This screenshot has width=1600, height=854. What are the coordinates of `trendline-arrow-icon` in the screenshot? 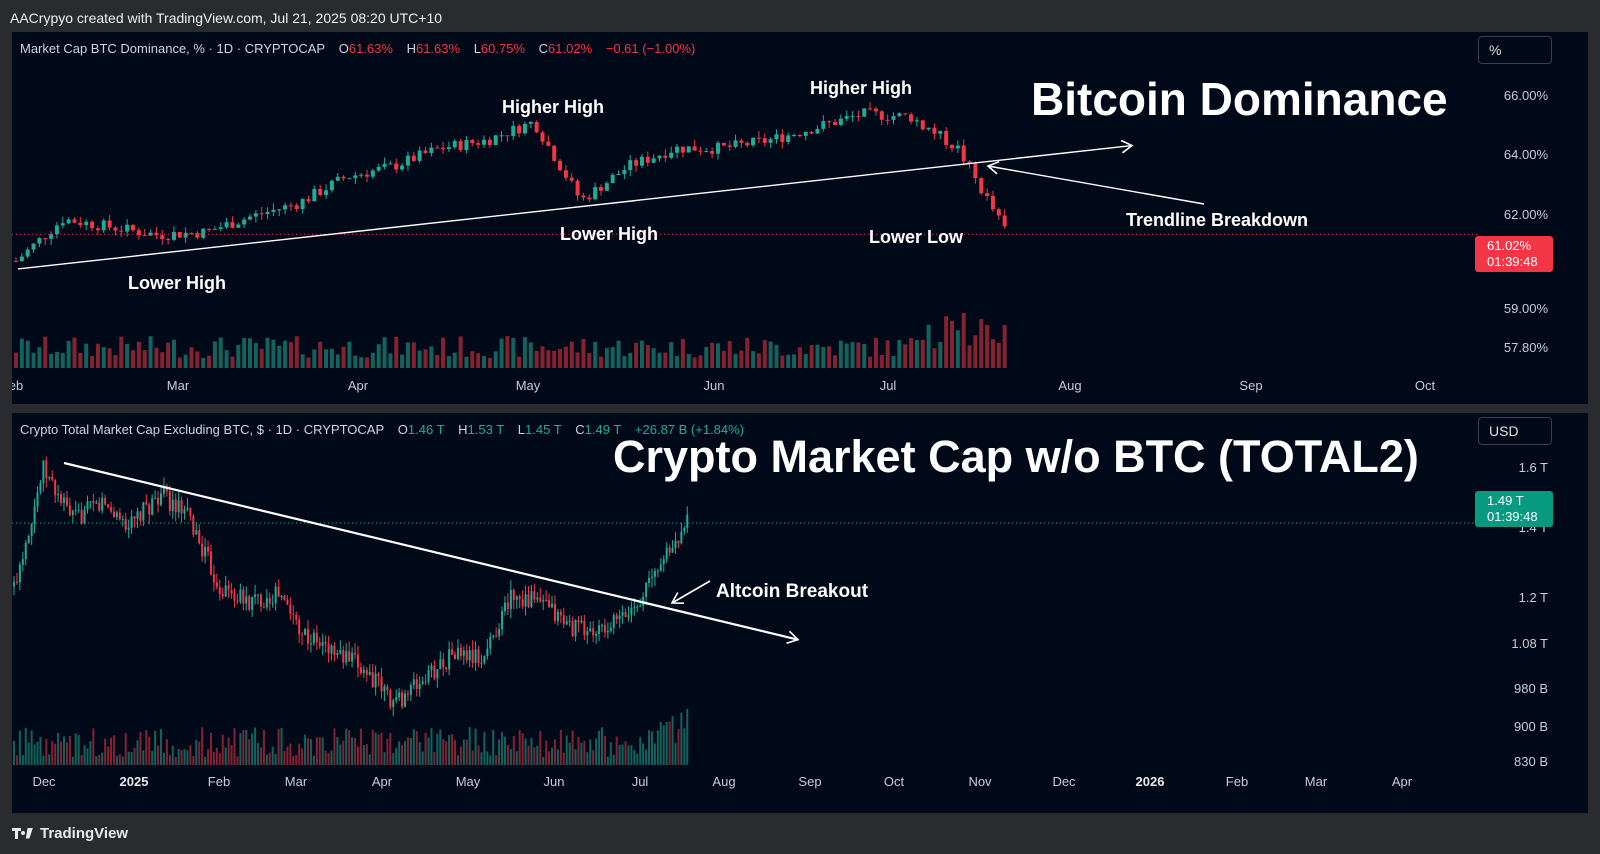 It's located at (793, 637).